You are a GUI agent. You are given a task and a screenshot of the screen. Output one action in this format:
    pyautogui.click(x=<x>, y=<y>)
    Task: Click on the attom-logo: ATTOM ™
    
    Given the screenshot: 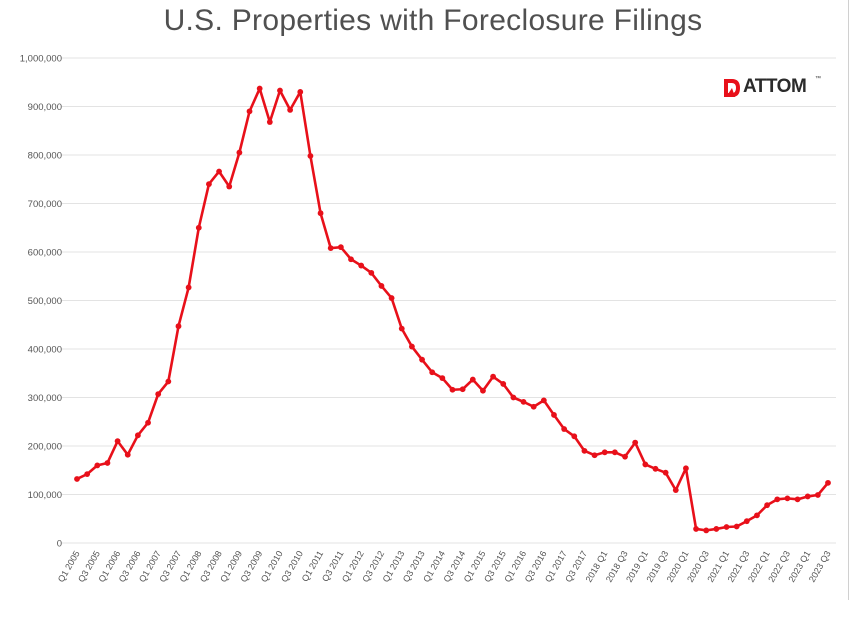 What is the action you would take?
    pyautogui.click(x=772, y=88)
    